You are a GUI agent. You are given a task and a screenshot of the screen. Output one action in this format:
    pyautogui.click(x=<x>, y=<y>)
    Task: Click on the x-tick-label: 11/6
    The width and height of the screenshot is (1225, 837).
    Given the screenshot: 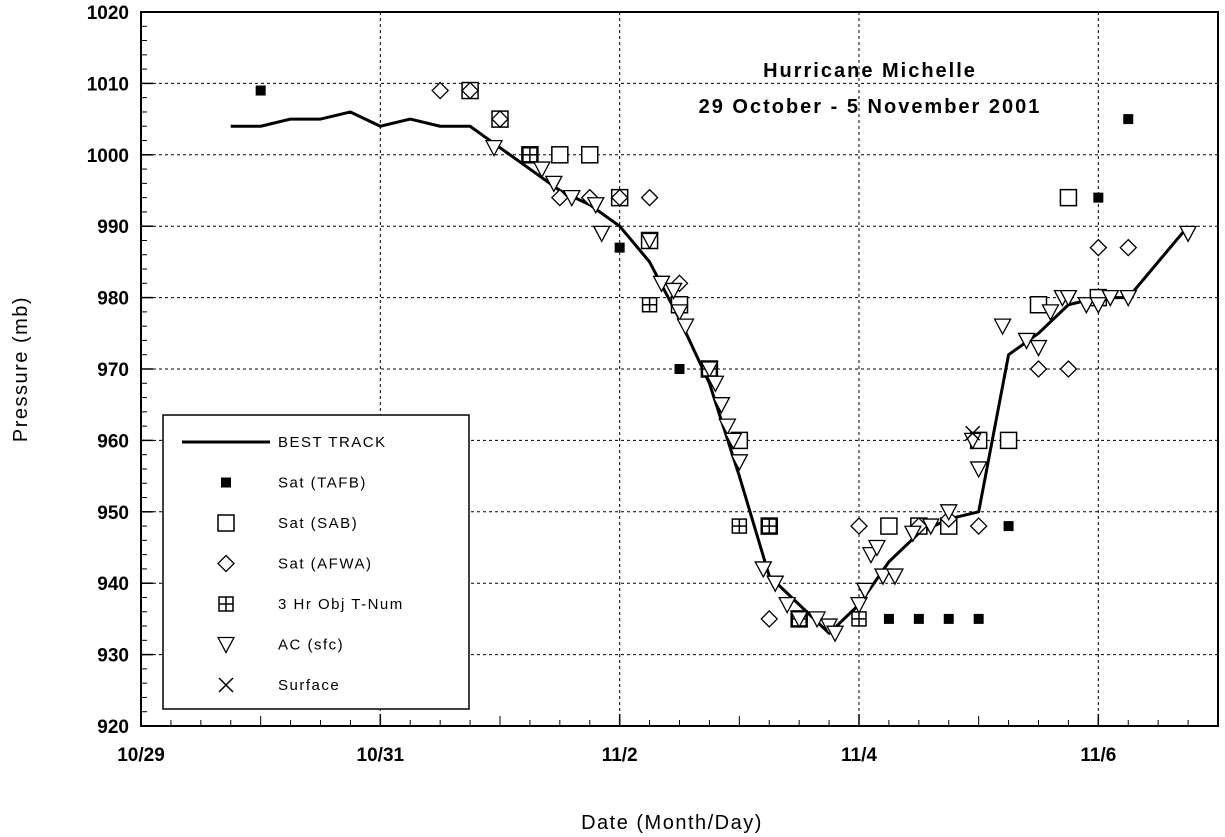 What is the action you would take?
    pyautogui.click(x=1098, y=755)
    